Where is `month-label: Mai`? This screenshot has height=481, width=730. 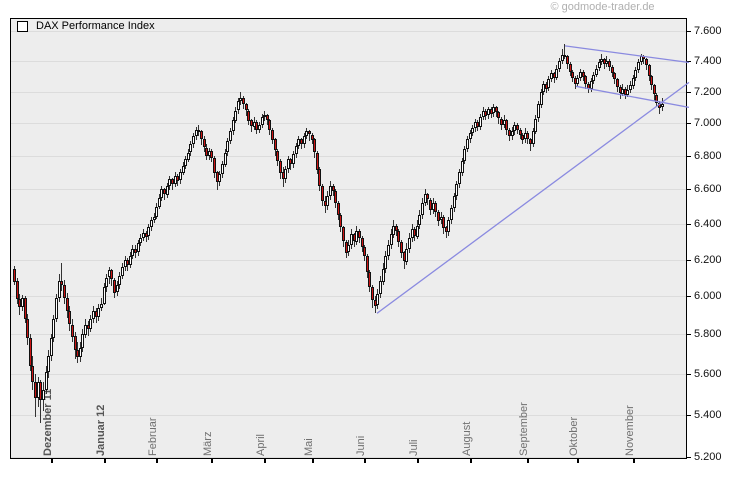 month-label: Mai is located at coordinates (309, 447).